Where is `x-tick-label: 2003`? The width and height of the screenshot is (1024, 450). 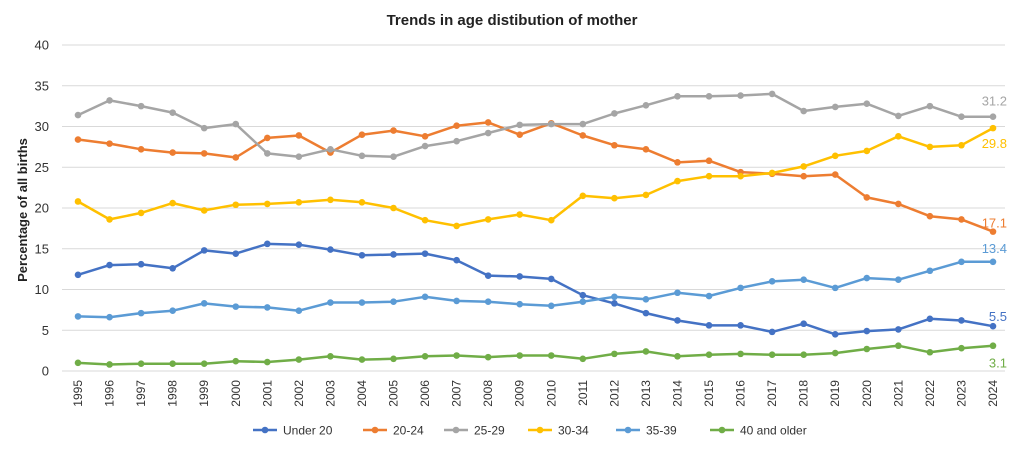
x-tick-label: 2003 is located at coordinates (330, 393).